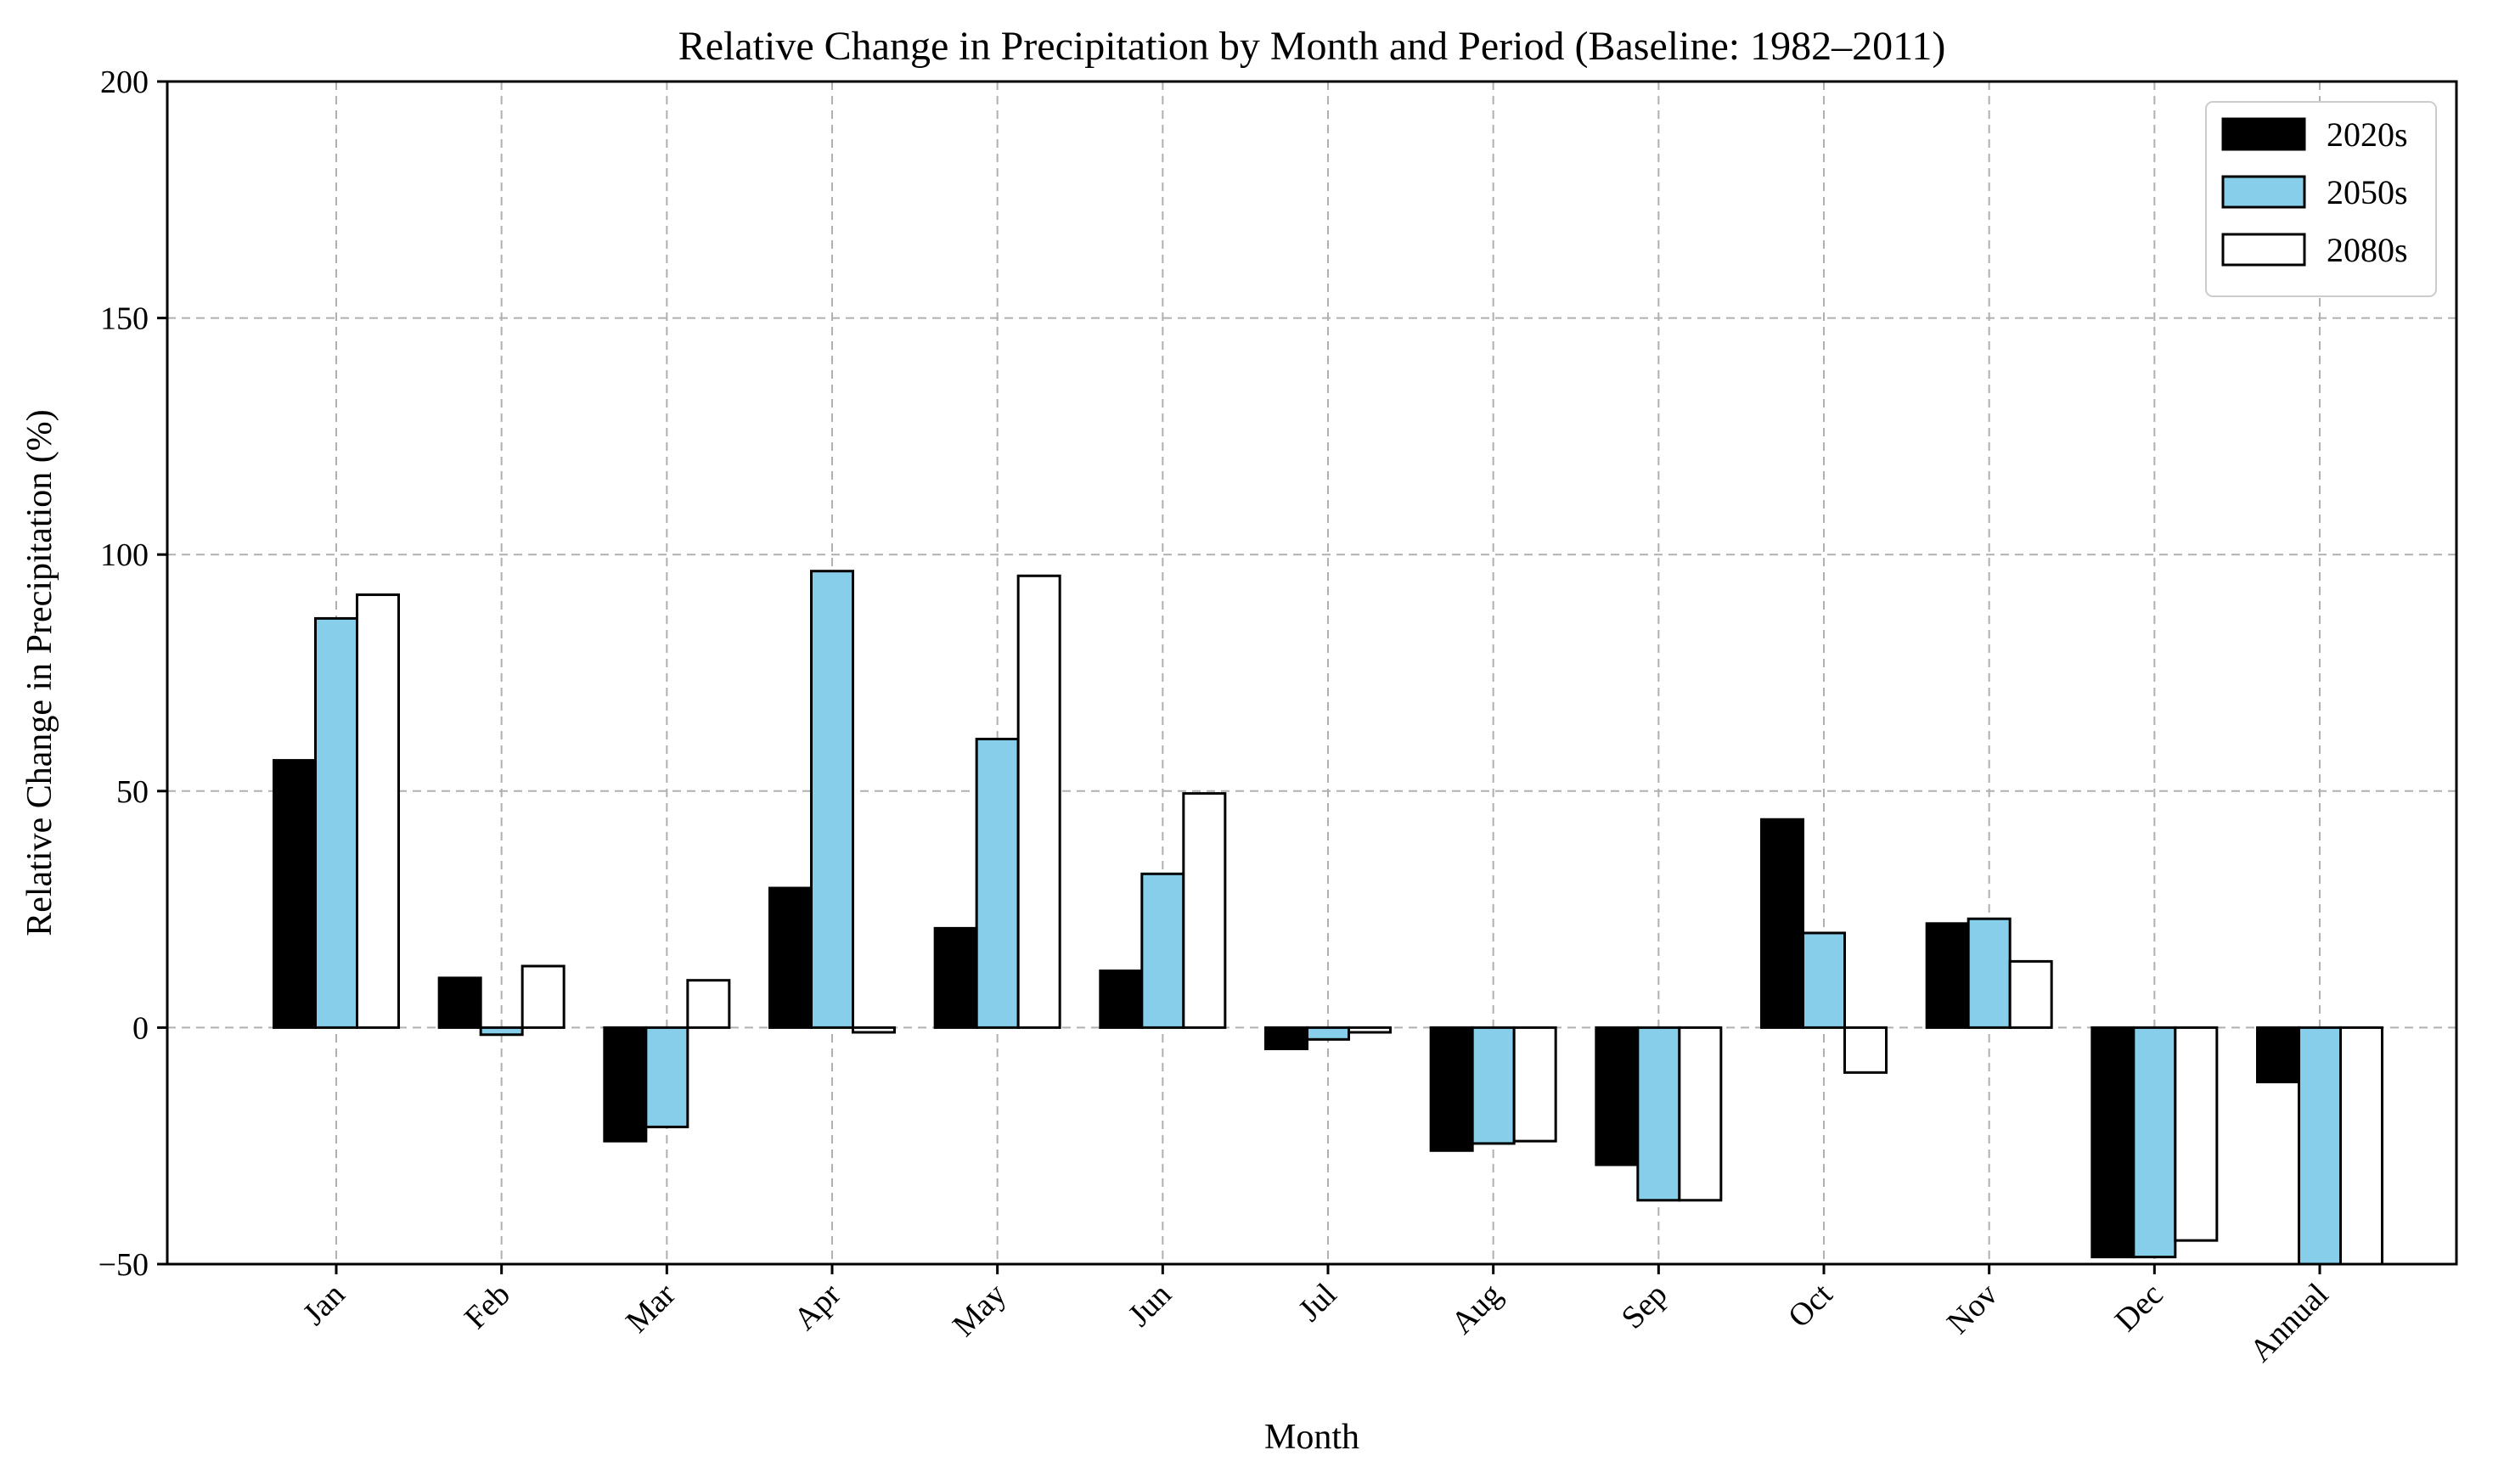 The height and width of the screenshot is (1484, 2504). What do you see at coordinates (2320, 1146) in the screenshot?
I see `bar-2050s-Annual` at bounding box center [2320, 1146].